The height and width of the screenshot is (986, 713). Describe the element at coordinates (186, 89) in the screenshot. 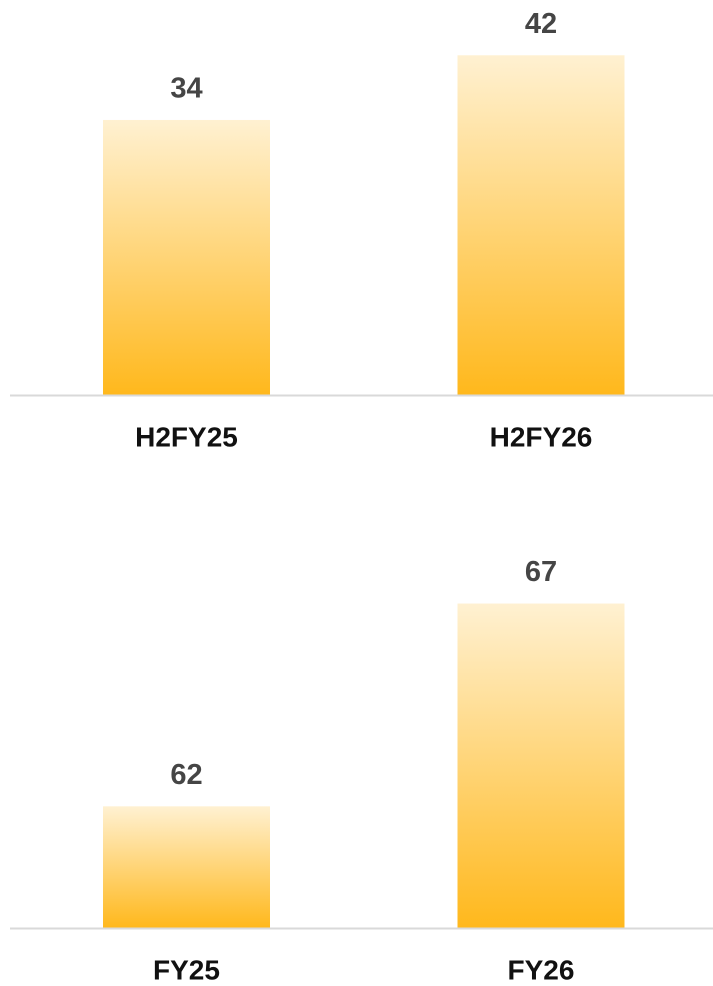

I see `value-label: 34` at that location.